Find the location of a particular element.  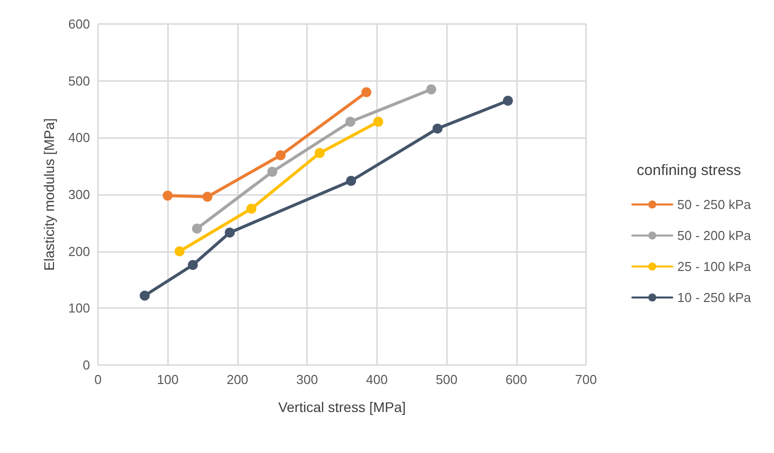

legend-label: 25 - 100 kPa is located at coordinates (714, 266).